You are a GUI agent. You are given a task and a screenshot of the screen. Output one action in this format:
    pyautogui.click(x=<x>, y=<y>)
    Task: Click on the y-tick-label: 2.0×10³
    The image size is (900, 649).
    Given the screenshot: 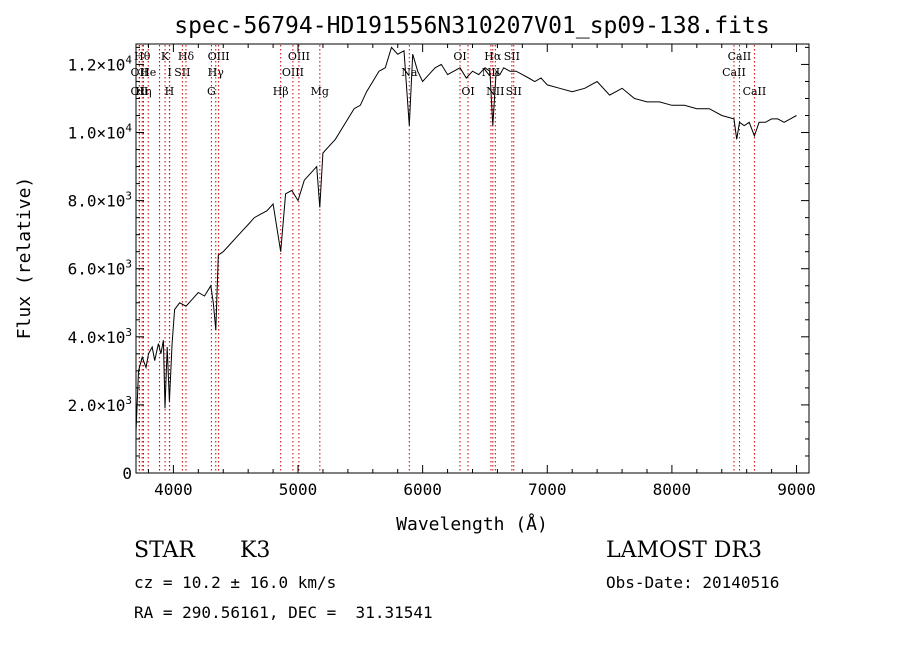 What is the action you would take?
    pyautogui.click(x=100, y=404)
    